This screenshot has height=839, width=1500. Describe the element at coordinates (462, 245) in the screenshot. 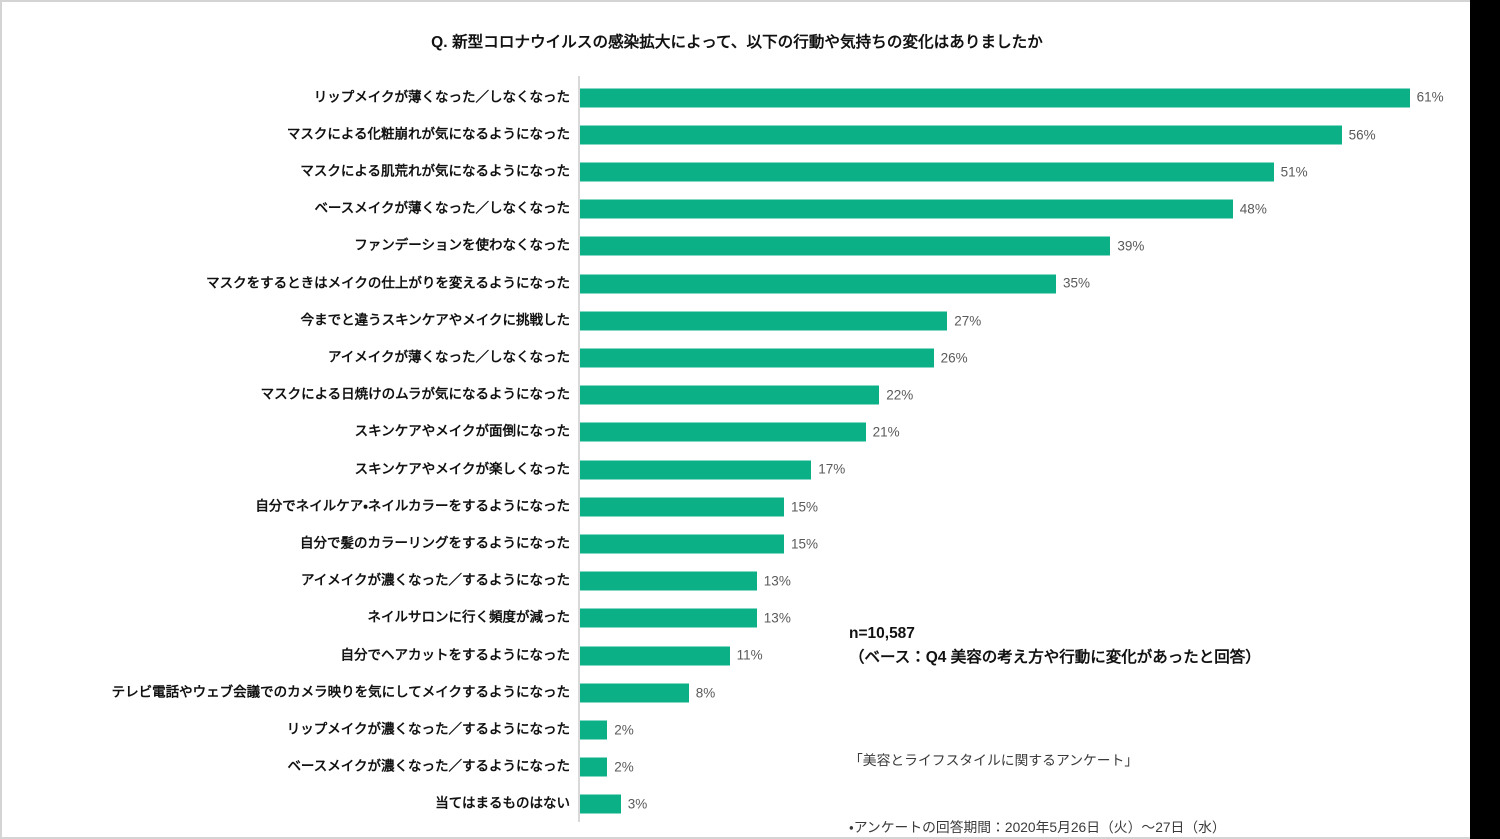

I see `category-label: ファンデーションを使わなくなった` at that location.